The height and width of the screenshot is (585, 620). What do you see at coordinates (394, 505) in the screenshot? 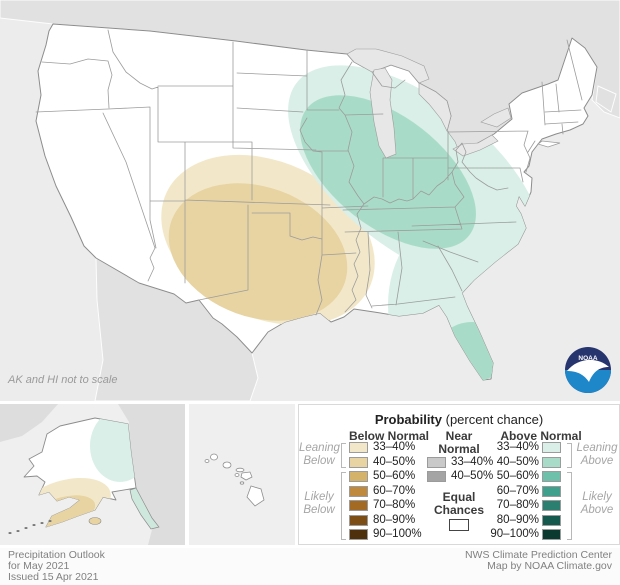
I see `below-label-70-80: 70–80%` at bounding box center [394, 505].